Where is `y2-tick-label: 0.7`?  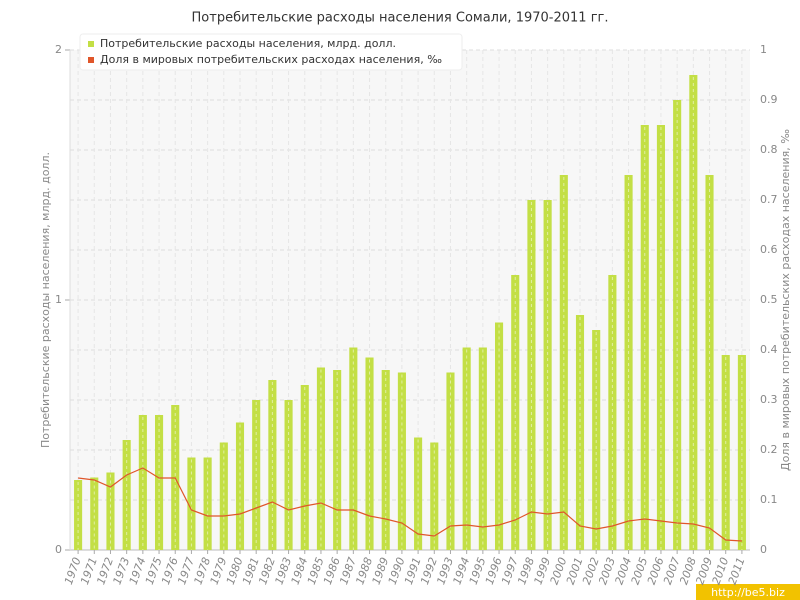
y2-tick-label: 0.7 is located at coordinates (769, 199).